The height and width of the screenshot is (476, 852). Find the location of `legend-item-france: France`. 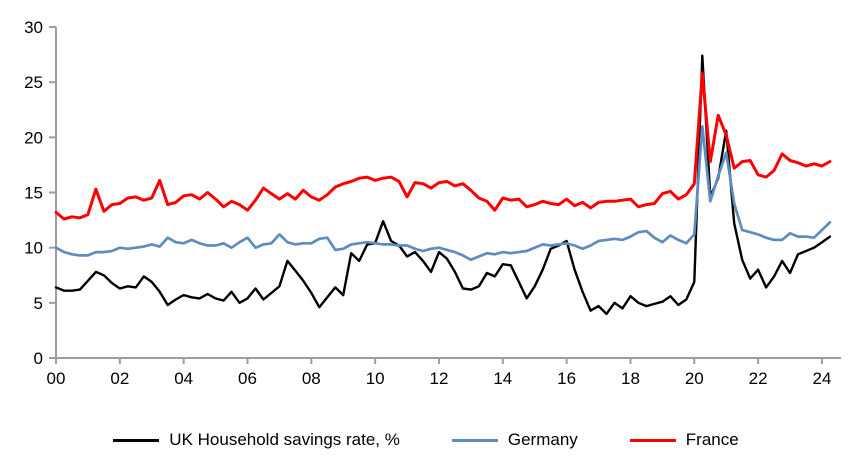

legend-item-france: France is located at coordinates (684, 440).